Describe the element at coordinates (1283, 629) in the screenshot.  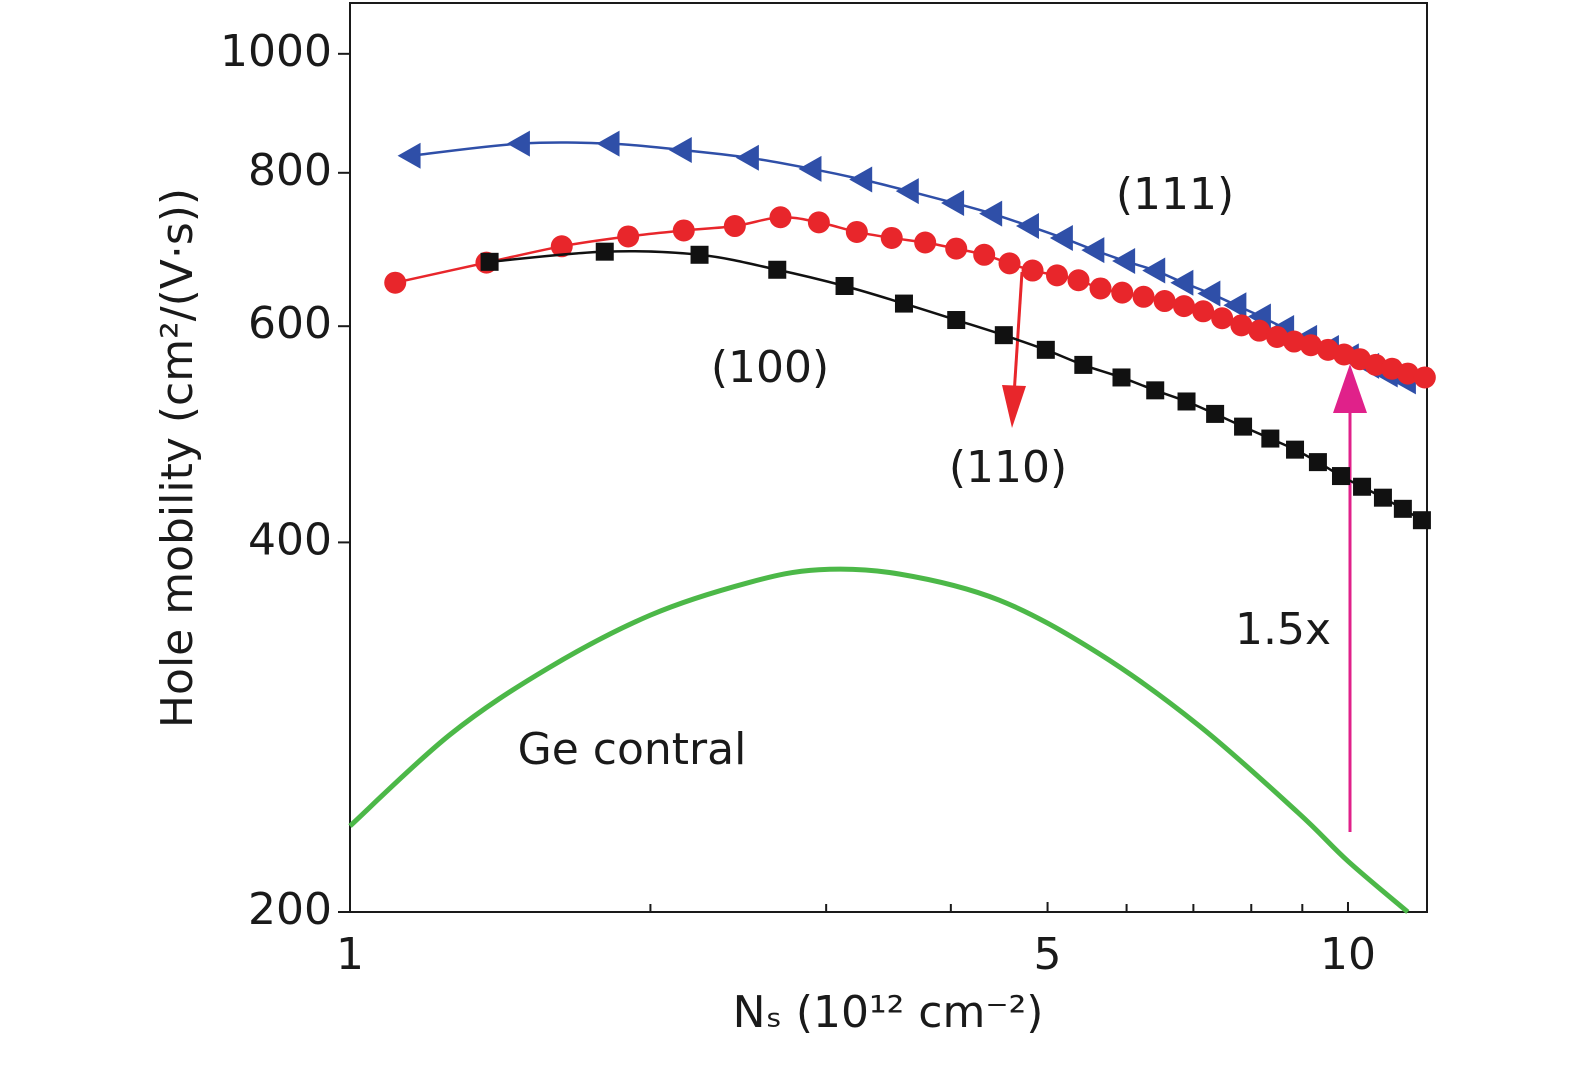
I see `annotation: 1.5x` at that location.